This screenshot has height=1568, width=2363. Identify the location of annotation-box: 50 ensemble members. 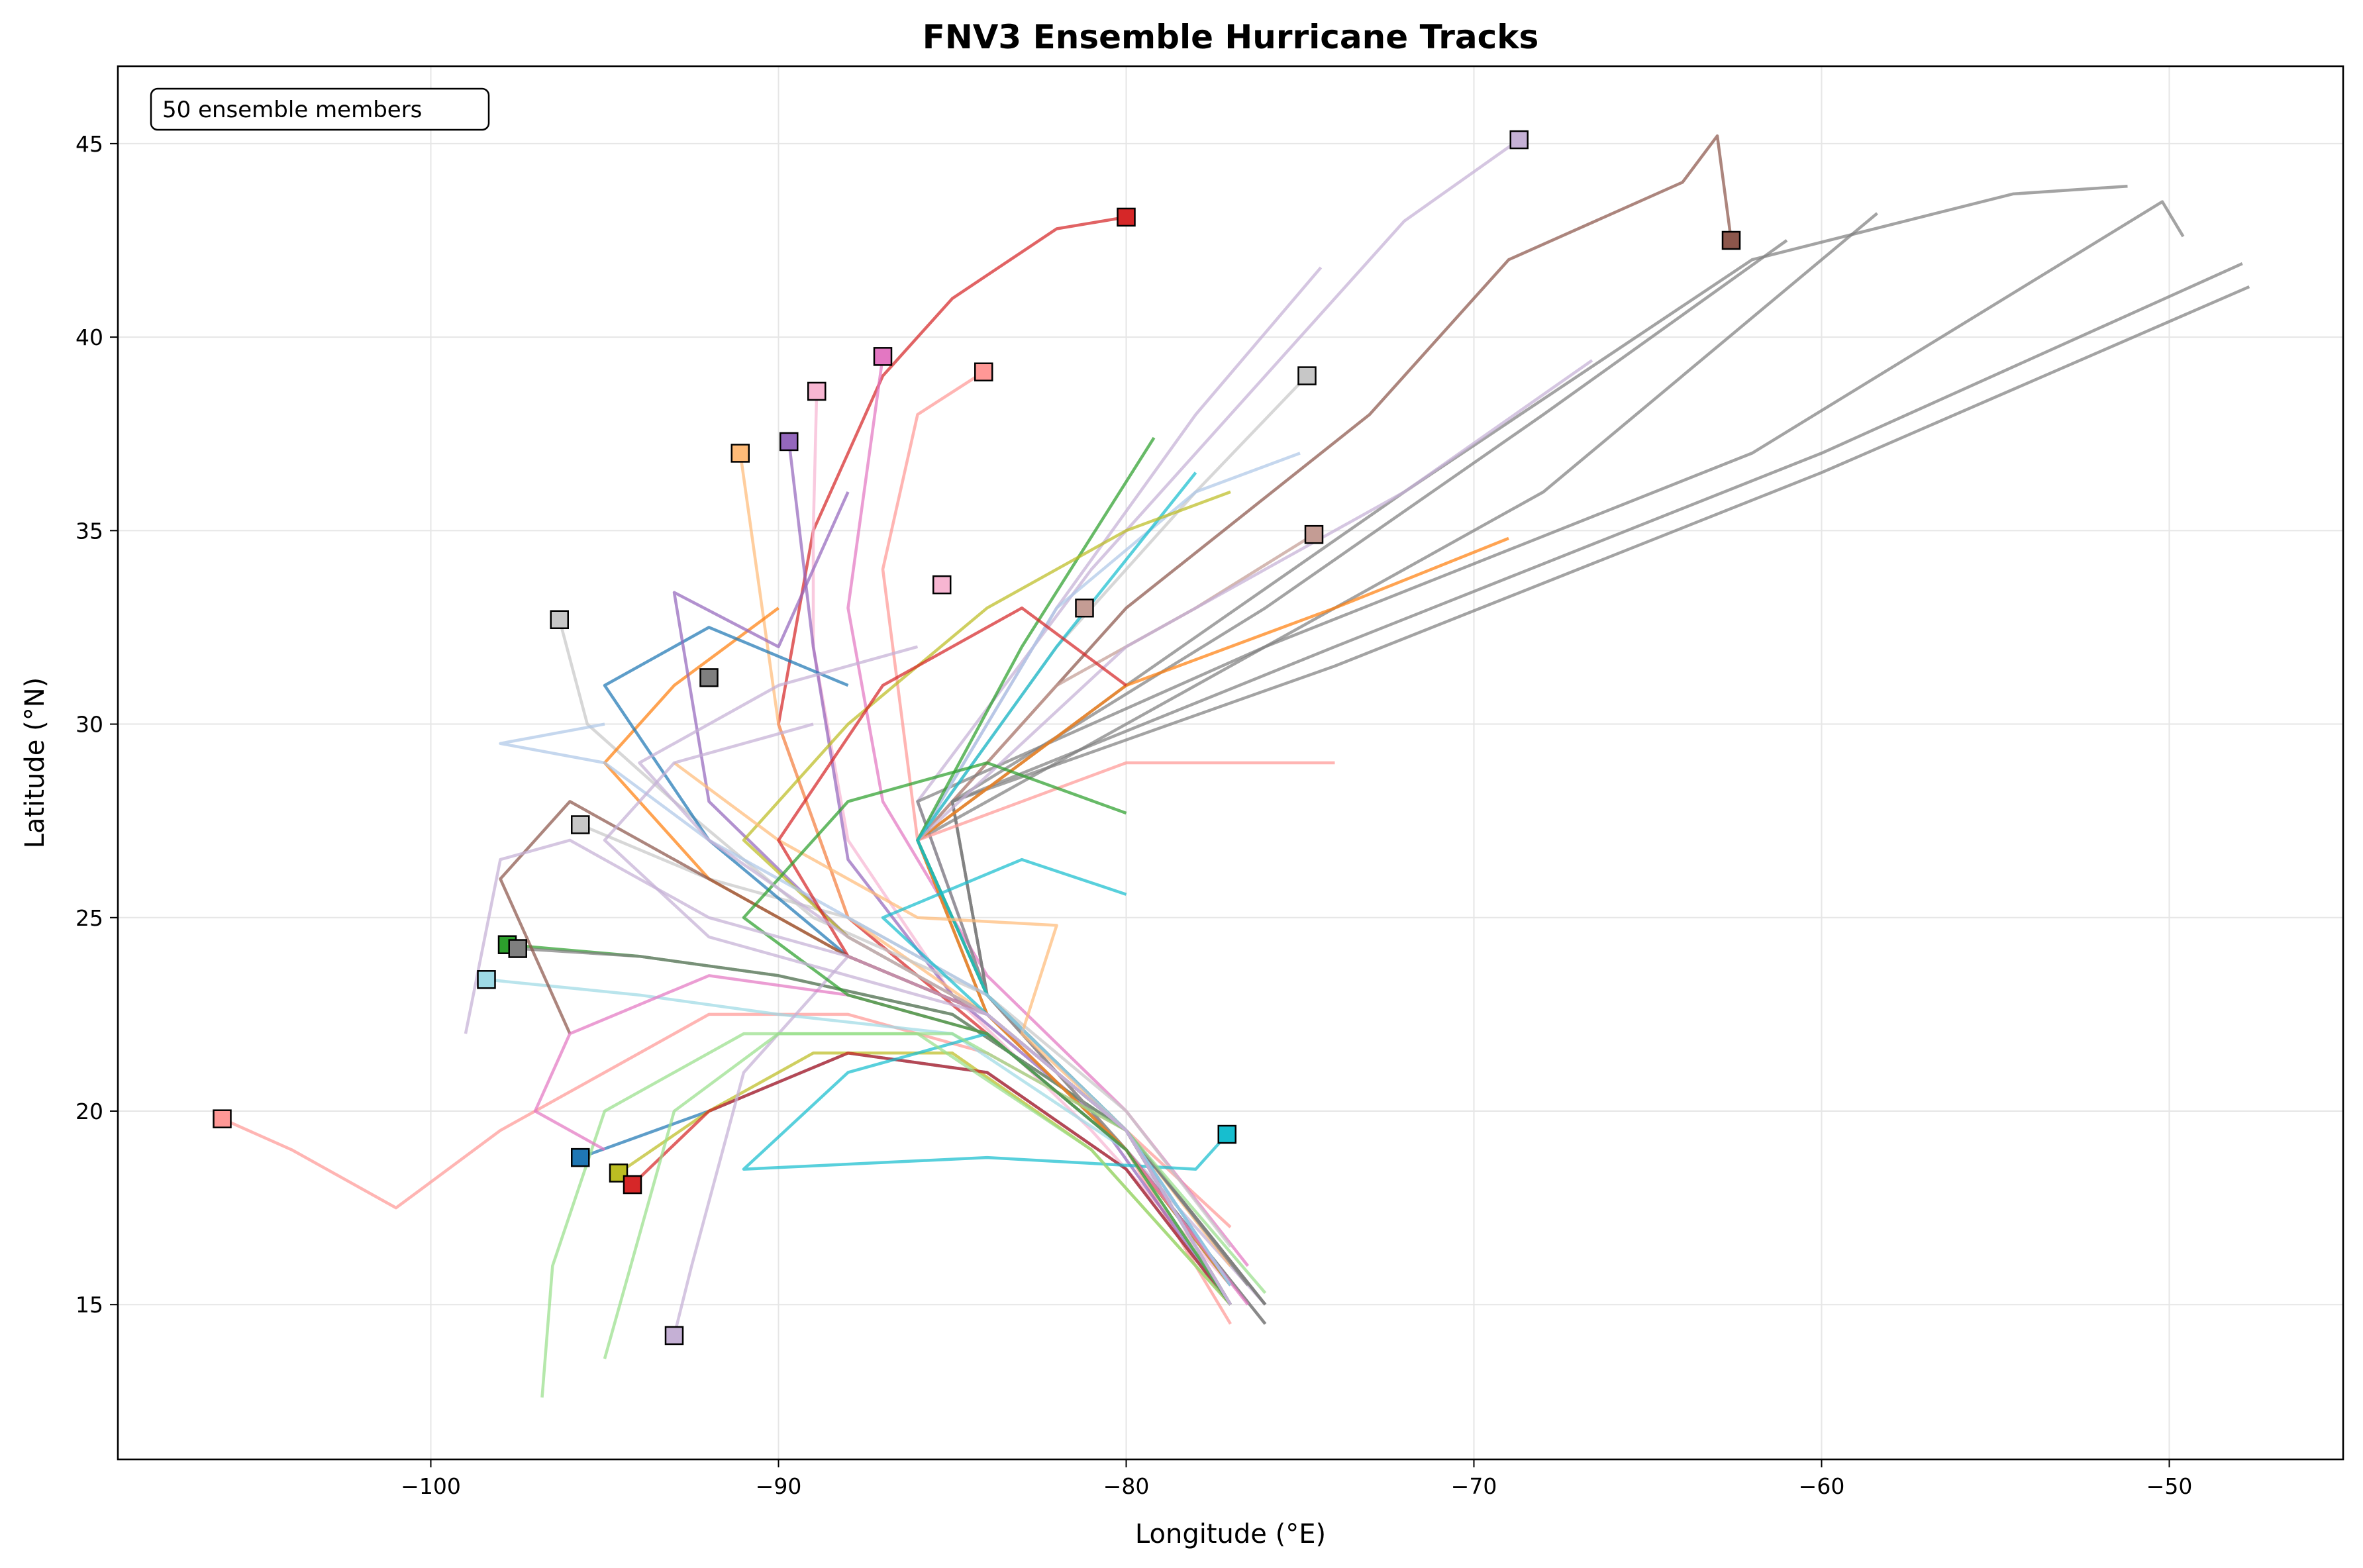
(320, 109).